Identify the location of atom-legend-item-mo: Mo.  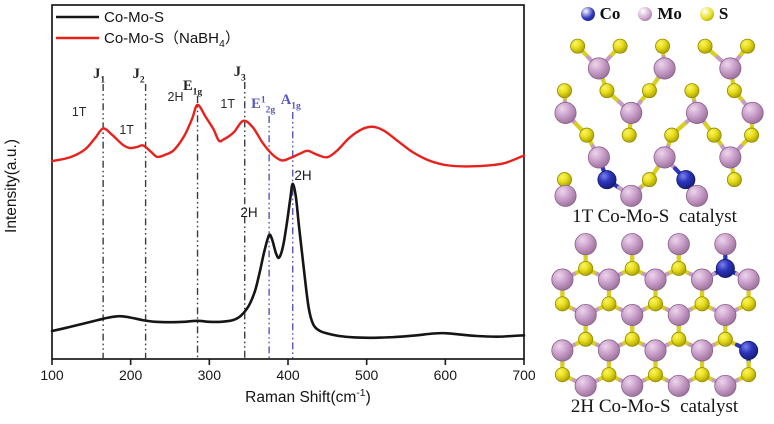
(660, 14).